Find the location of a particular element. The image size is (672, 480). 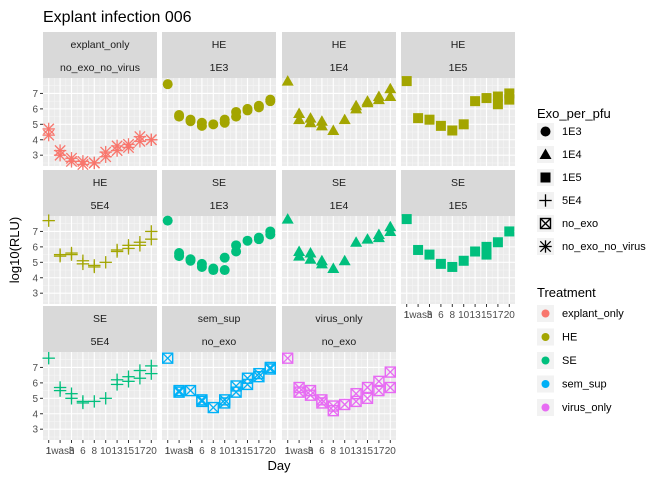

legend-label: virus_only is located at coordinates (587, 408).